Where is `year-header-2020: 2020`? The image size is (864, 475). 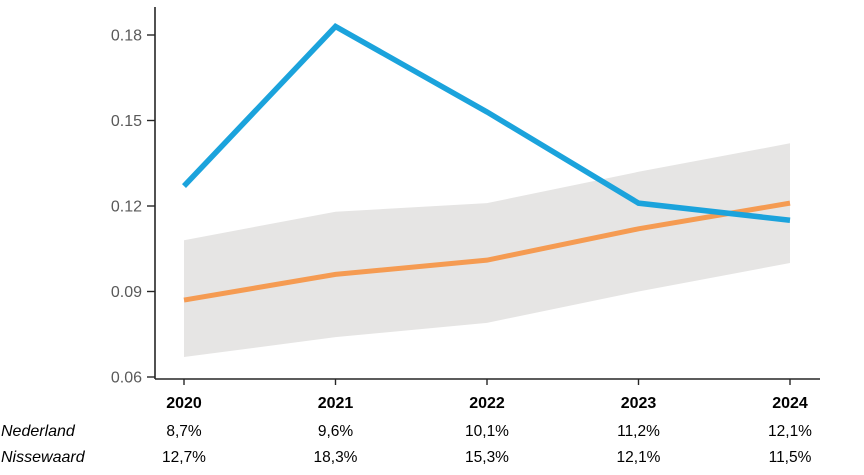 year-header-2020: 2020 is located at coordinates (184, 403).